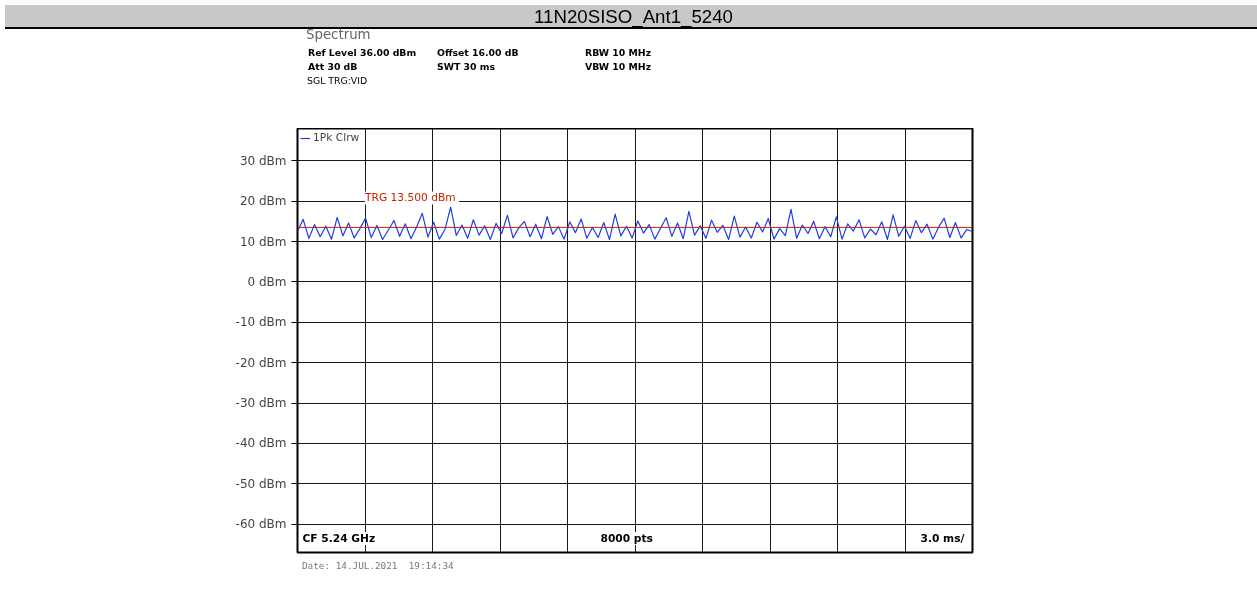 Image resolution: width=1257 pixels, height=597 pixels. I want to click on y-tick-label: 30 dBm, so click(263, 160).